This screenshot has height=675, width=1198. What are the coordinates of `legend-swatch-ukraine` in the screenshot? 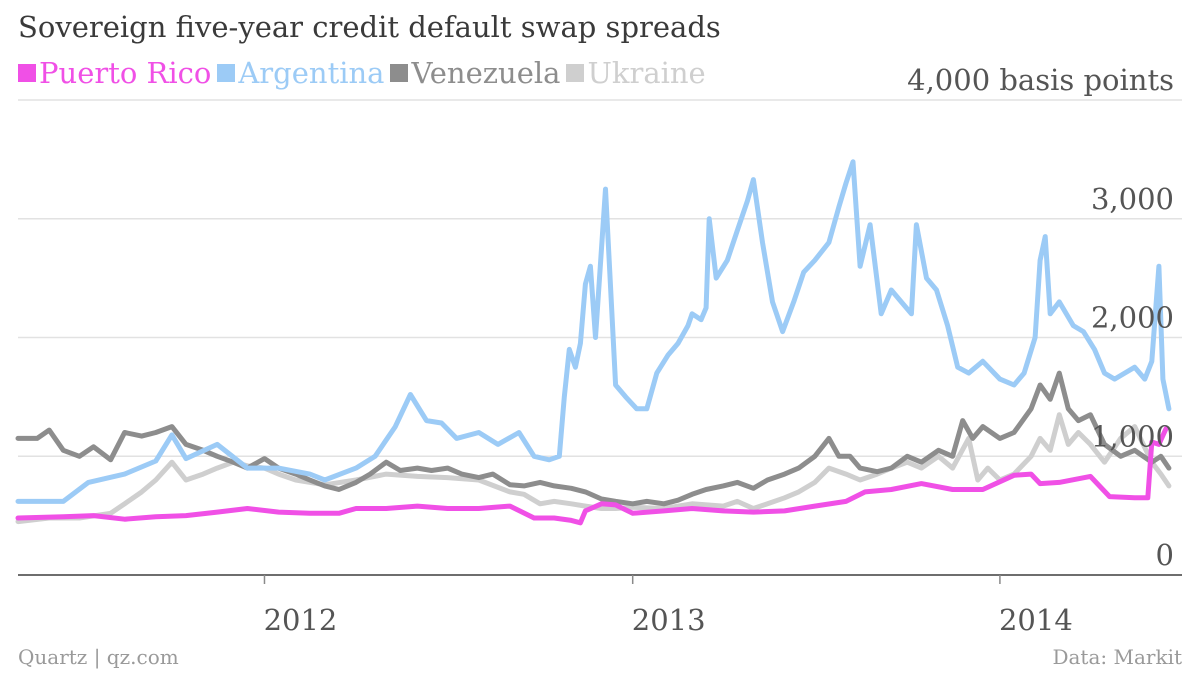 It's located at (575, 73).